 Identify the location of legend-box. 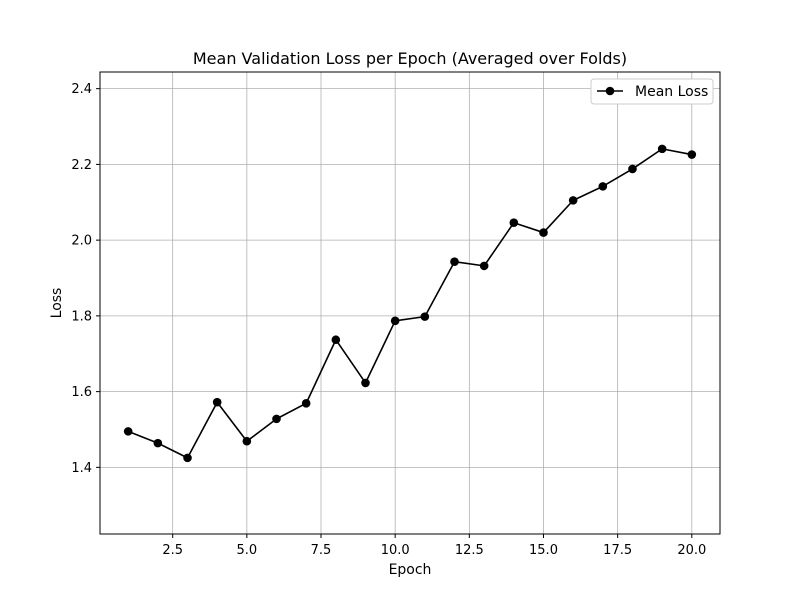
(652, 91).